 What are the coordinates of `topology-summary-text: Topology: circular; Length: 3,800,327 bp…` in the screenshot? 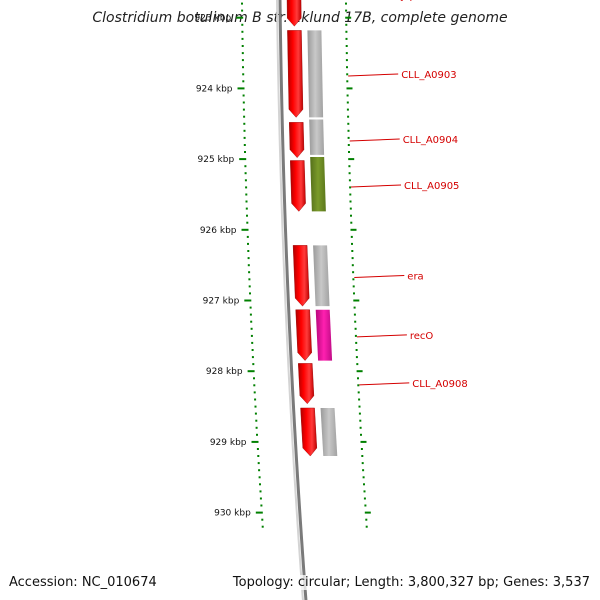 It's located at (411, 582).